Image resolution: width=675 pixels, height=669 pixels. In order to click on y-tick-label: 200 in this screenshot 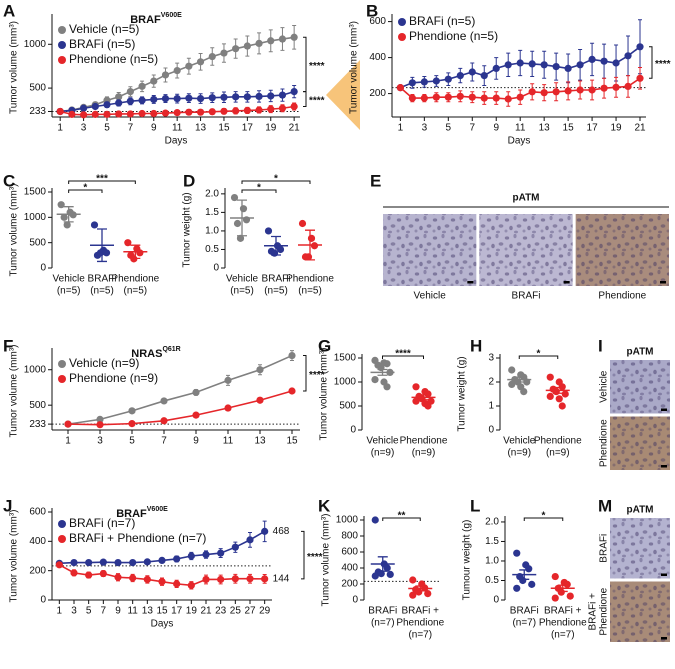, I will do `click(377, 93)`.